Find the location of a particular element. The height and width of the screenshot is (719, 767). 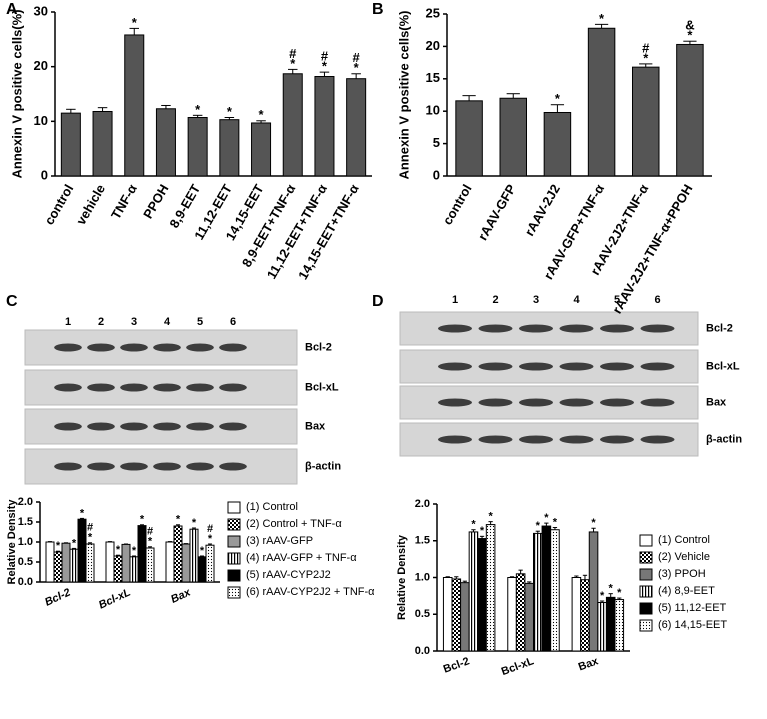

x-tick-label: rAAV-2J2 is located at coordinates (542, 210).